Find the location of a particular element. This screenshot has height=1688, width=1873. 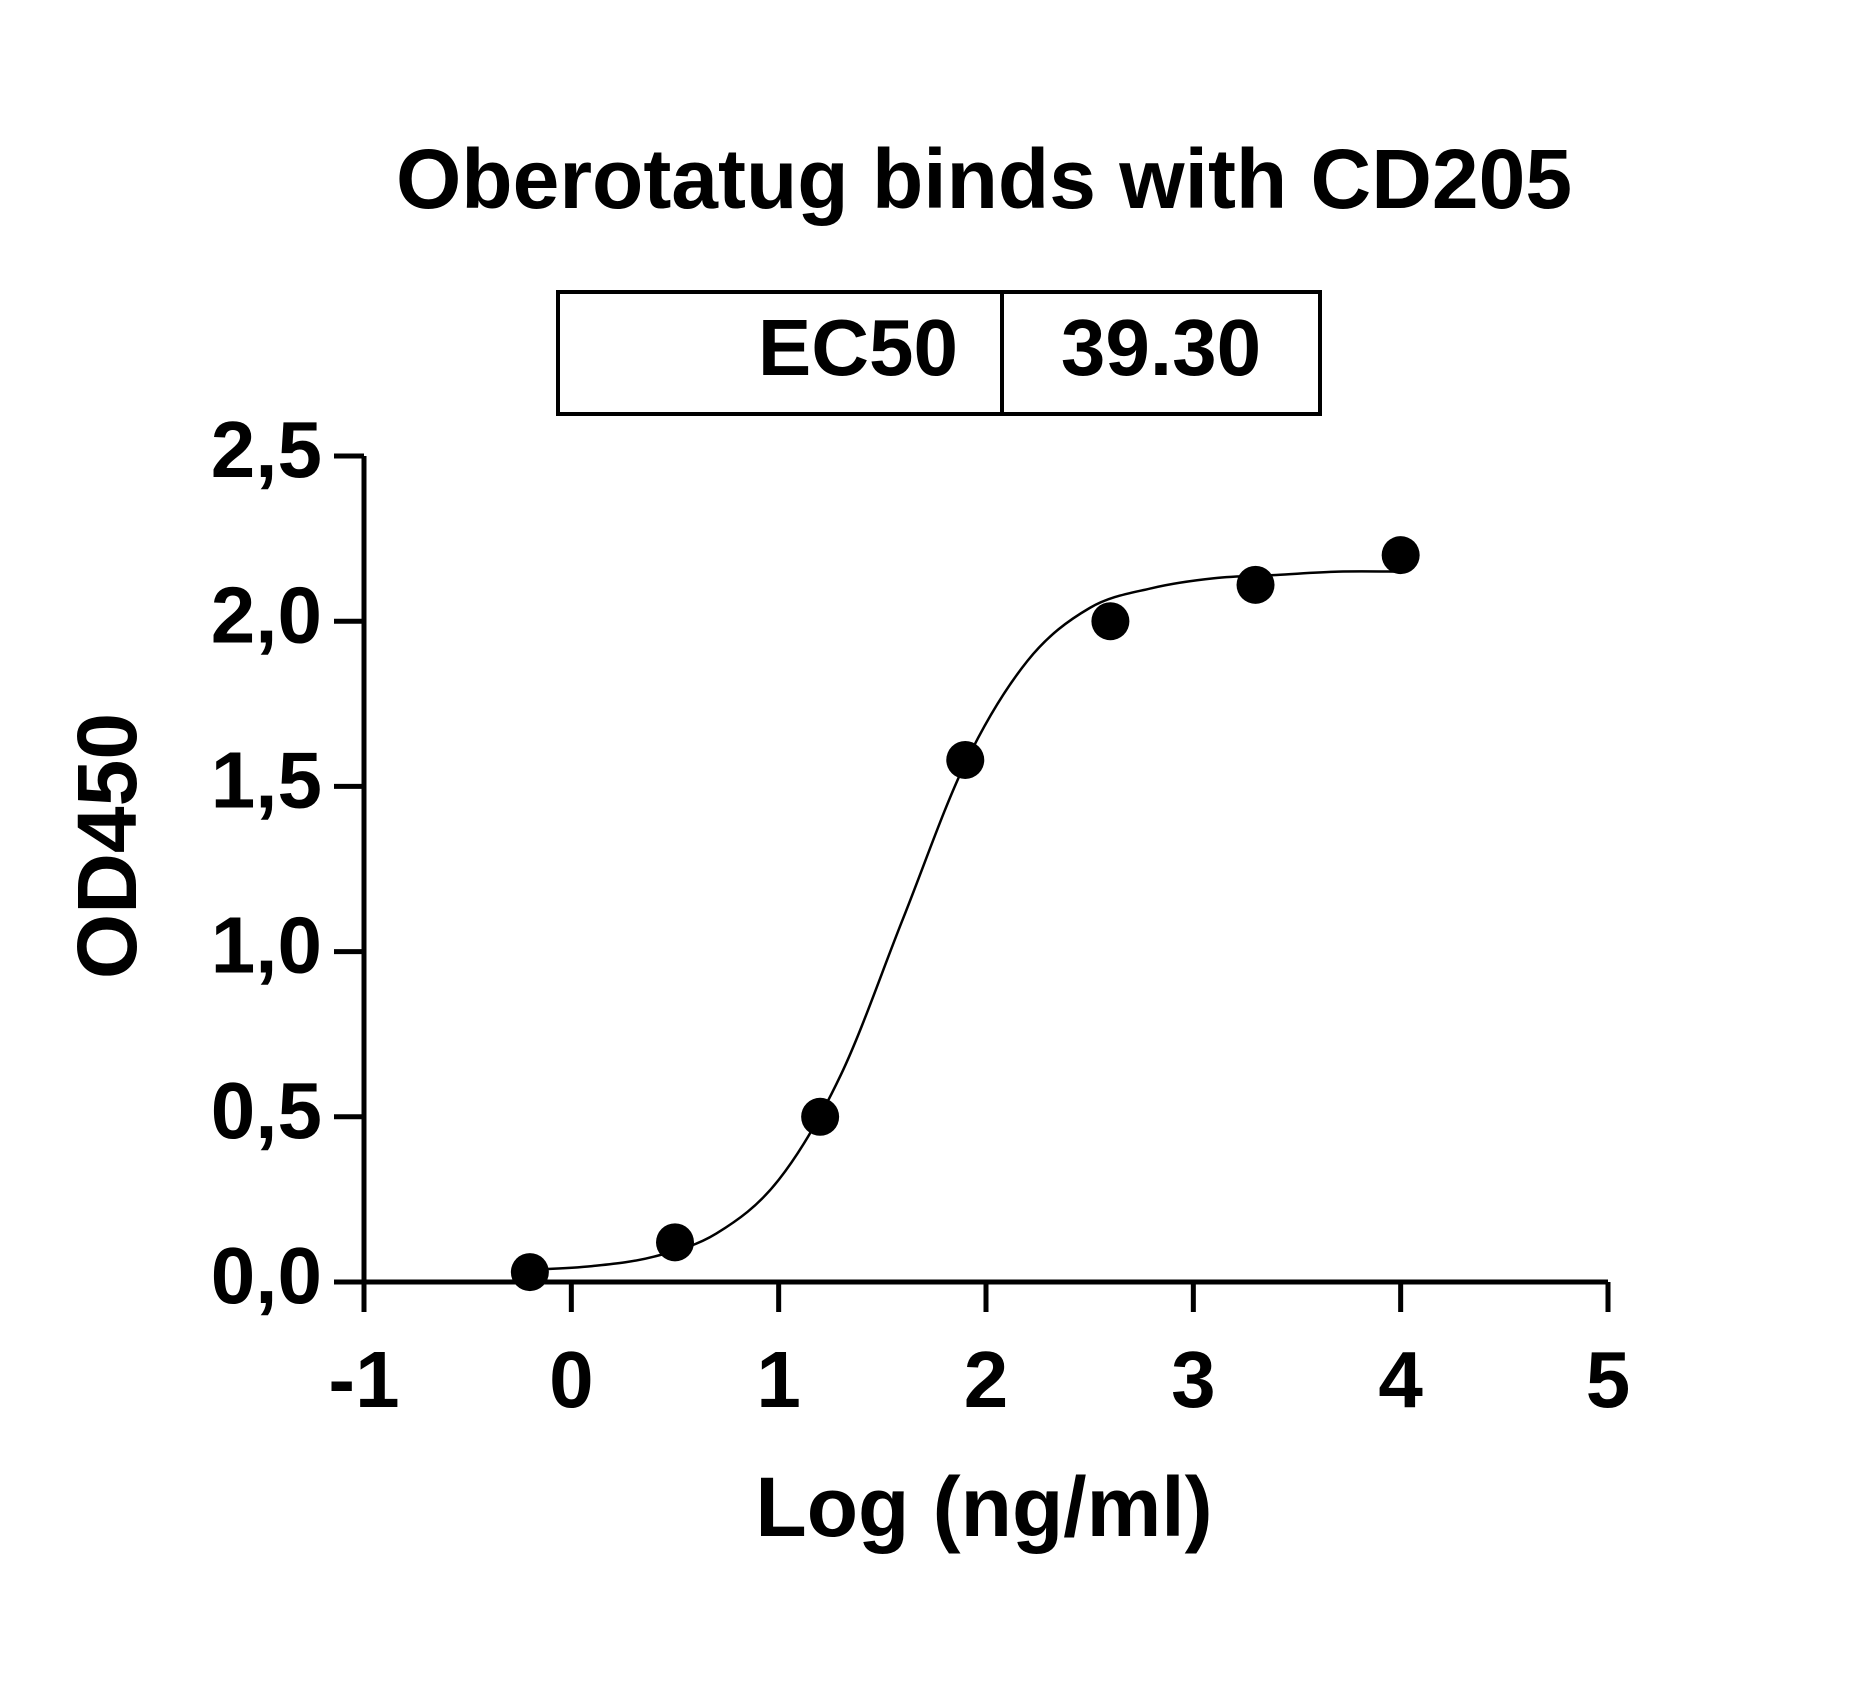

x-tick-label: 1 is located at coordinates (778, 1379).